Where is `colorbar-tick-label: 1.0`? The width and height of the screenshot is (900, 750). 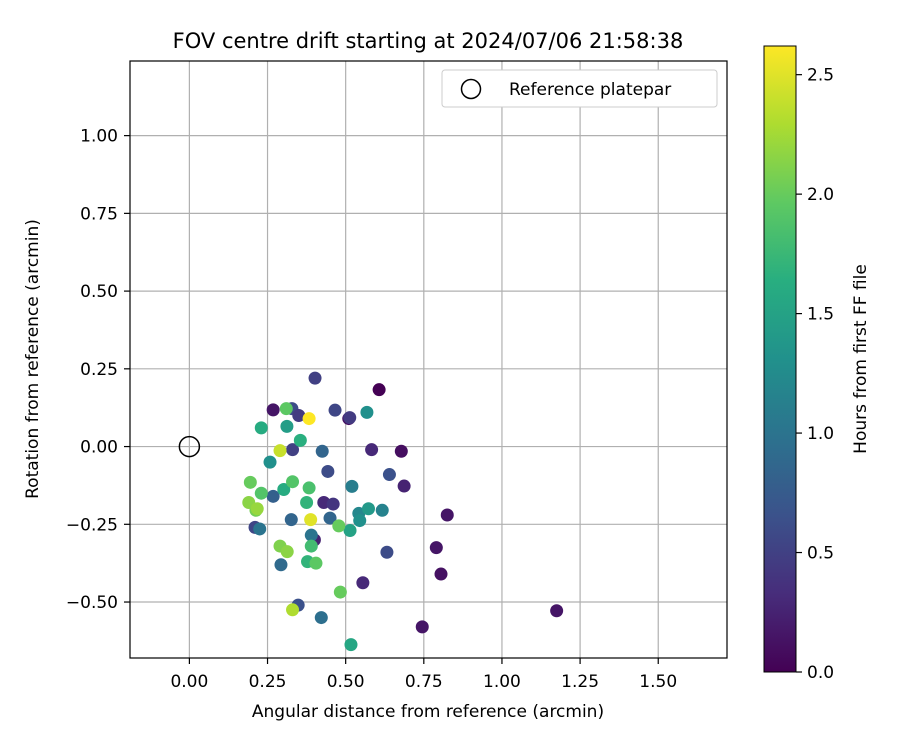 colorbar-tick-label: 1.0 is located at coordinates (820, 434).